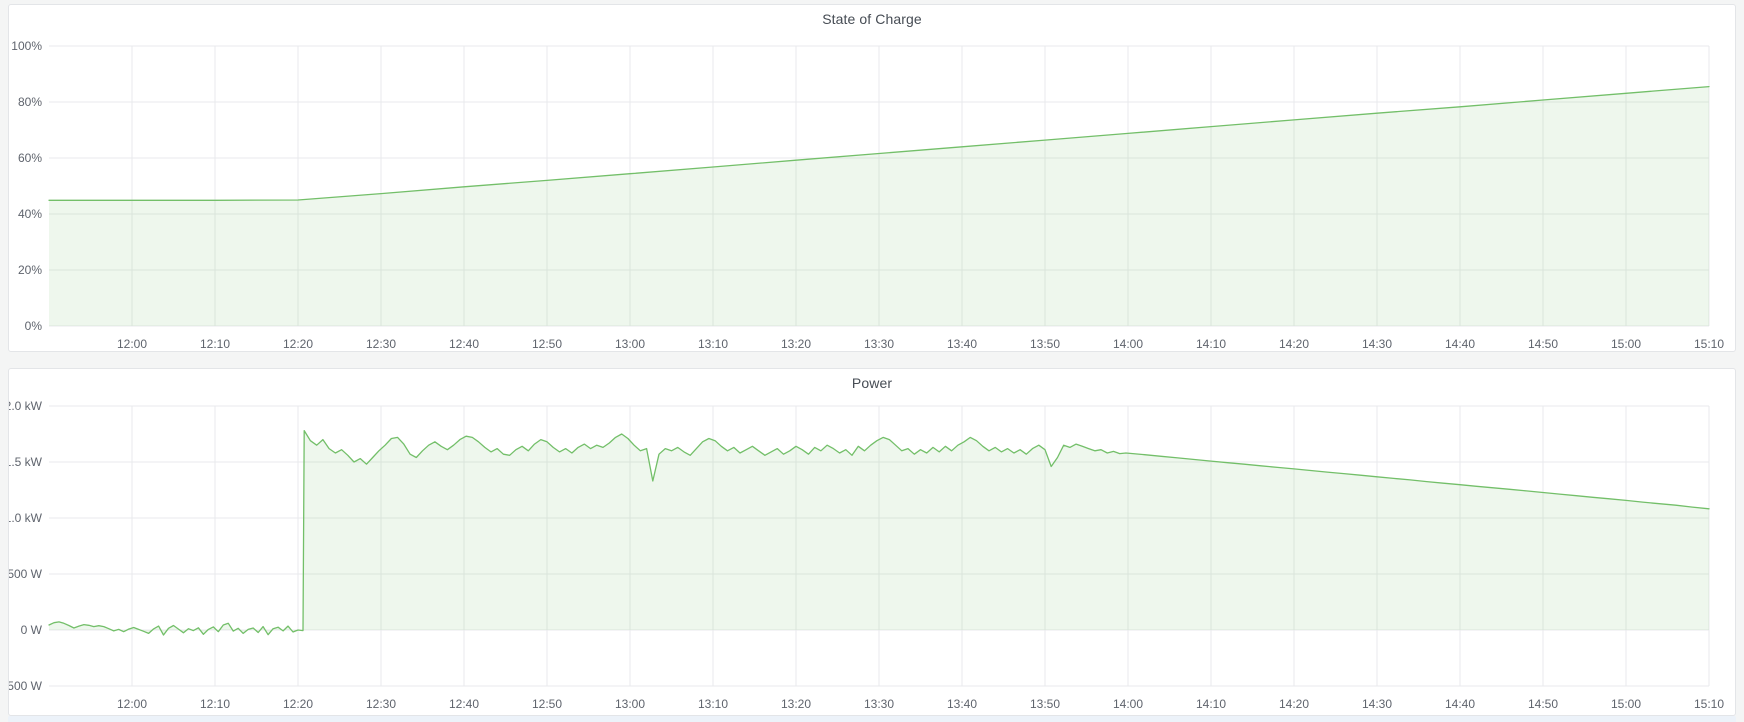  I want to click on y-axis-tick-label: 0%, so click(34, 326).